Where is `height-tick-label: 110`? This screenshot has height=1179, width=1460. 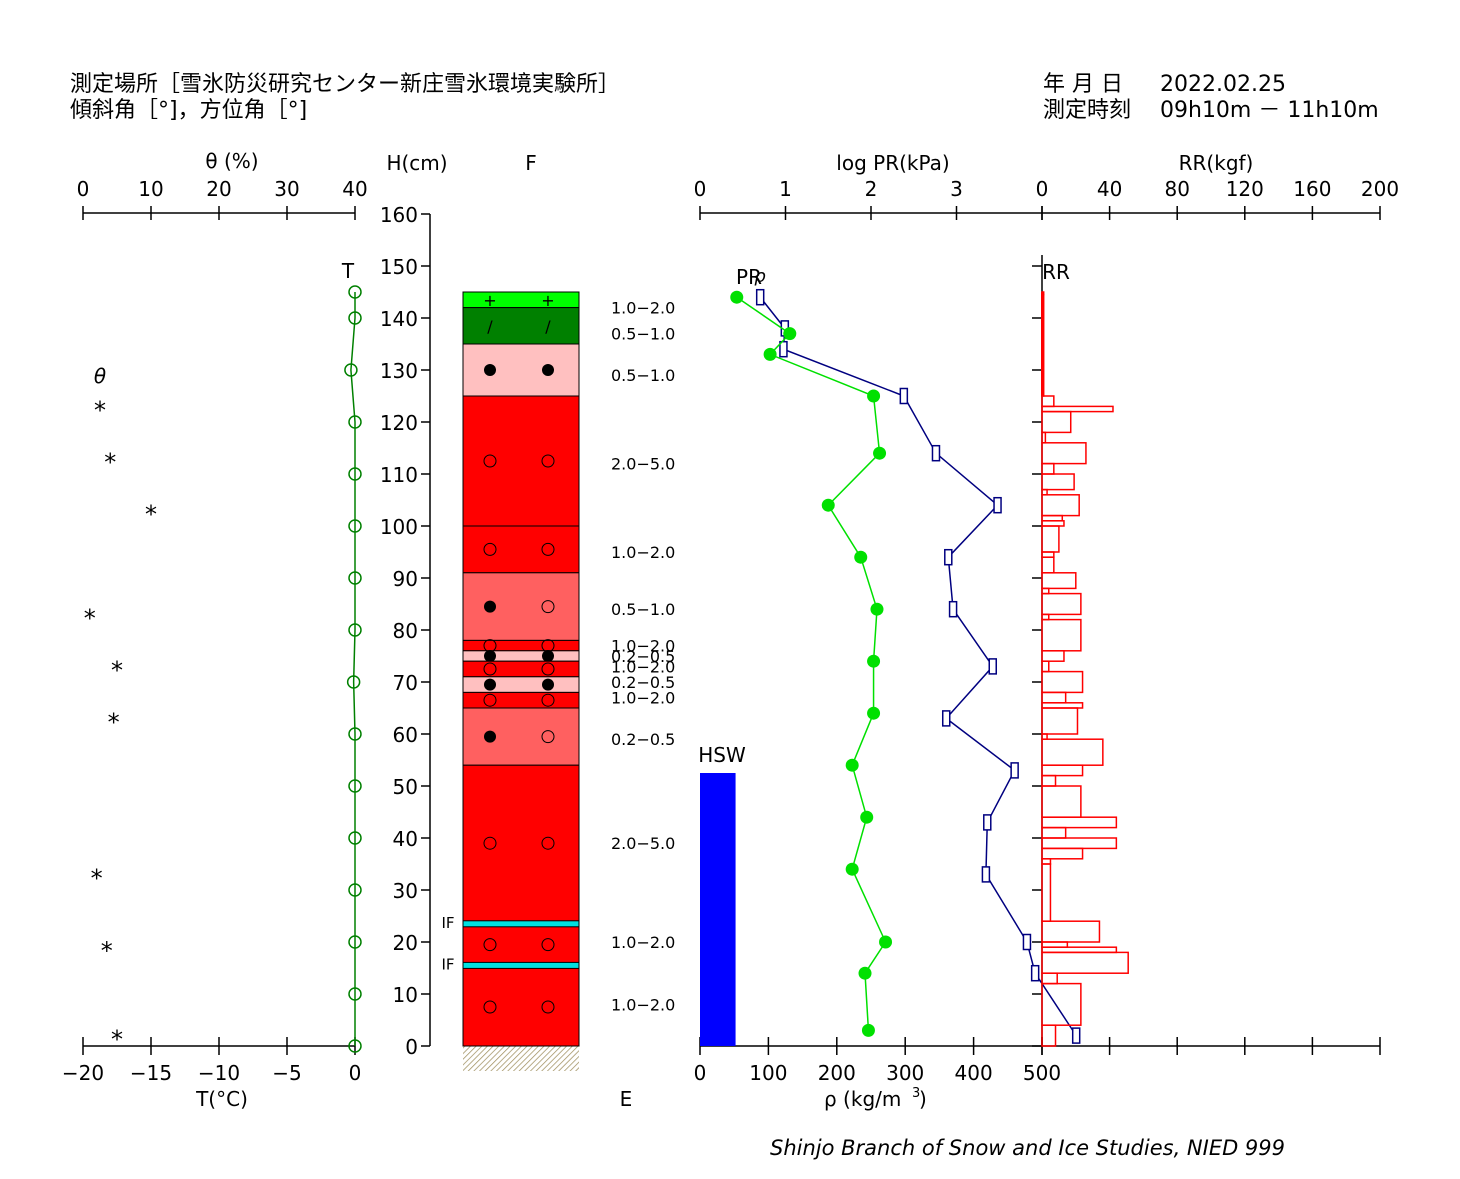
height-tick-label: 110 is located at coordinates (399, 475).